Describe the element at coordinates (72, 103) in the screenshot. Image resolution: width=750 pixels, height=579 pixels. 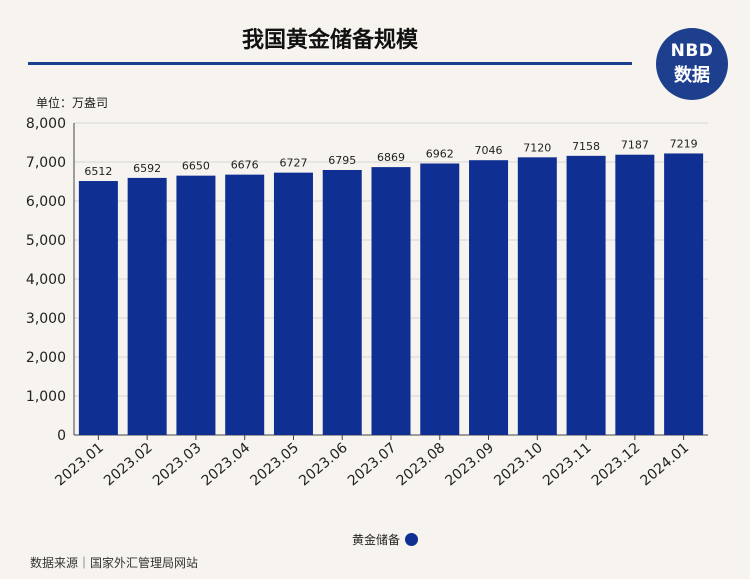
I see `unit-label: 单位：万盎司` at that location.